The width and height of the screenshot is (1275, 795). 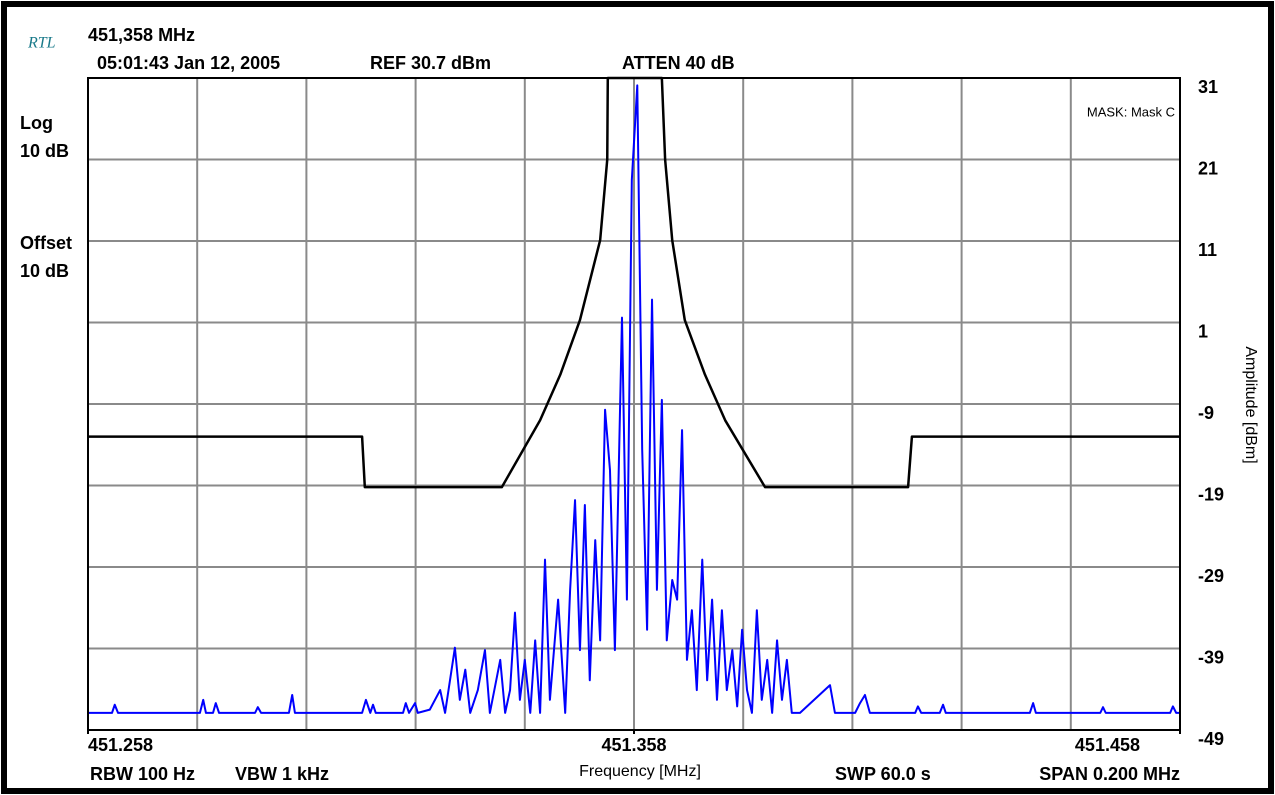 I want to click on y-tick-label: -39, so click(x=1211, y=657).